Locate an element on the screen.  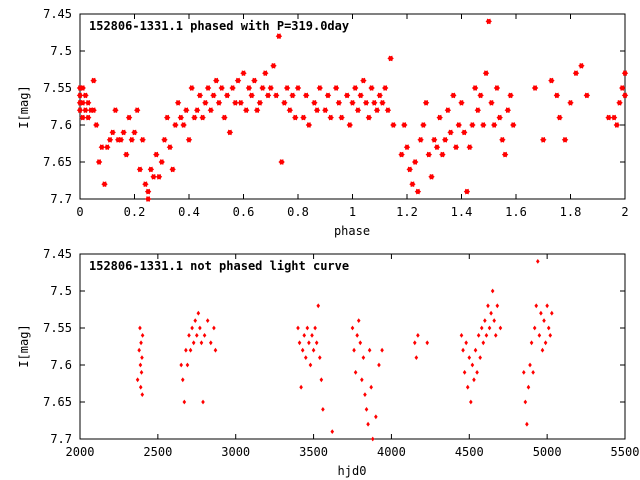
x-tick-label: 1.4 is located at coordinates (462, 212).